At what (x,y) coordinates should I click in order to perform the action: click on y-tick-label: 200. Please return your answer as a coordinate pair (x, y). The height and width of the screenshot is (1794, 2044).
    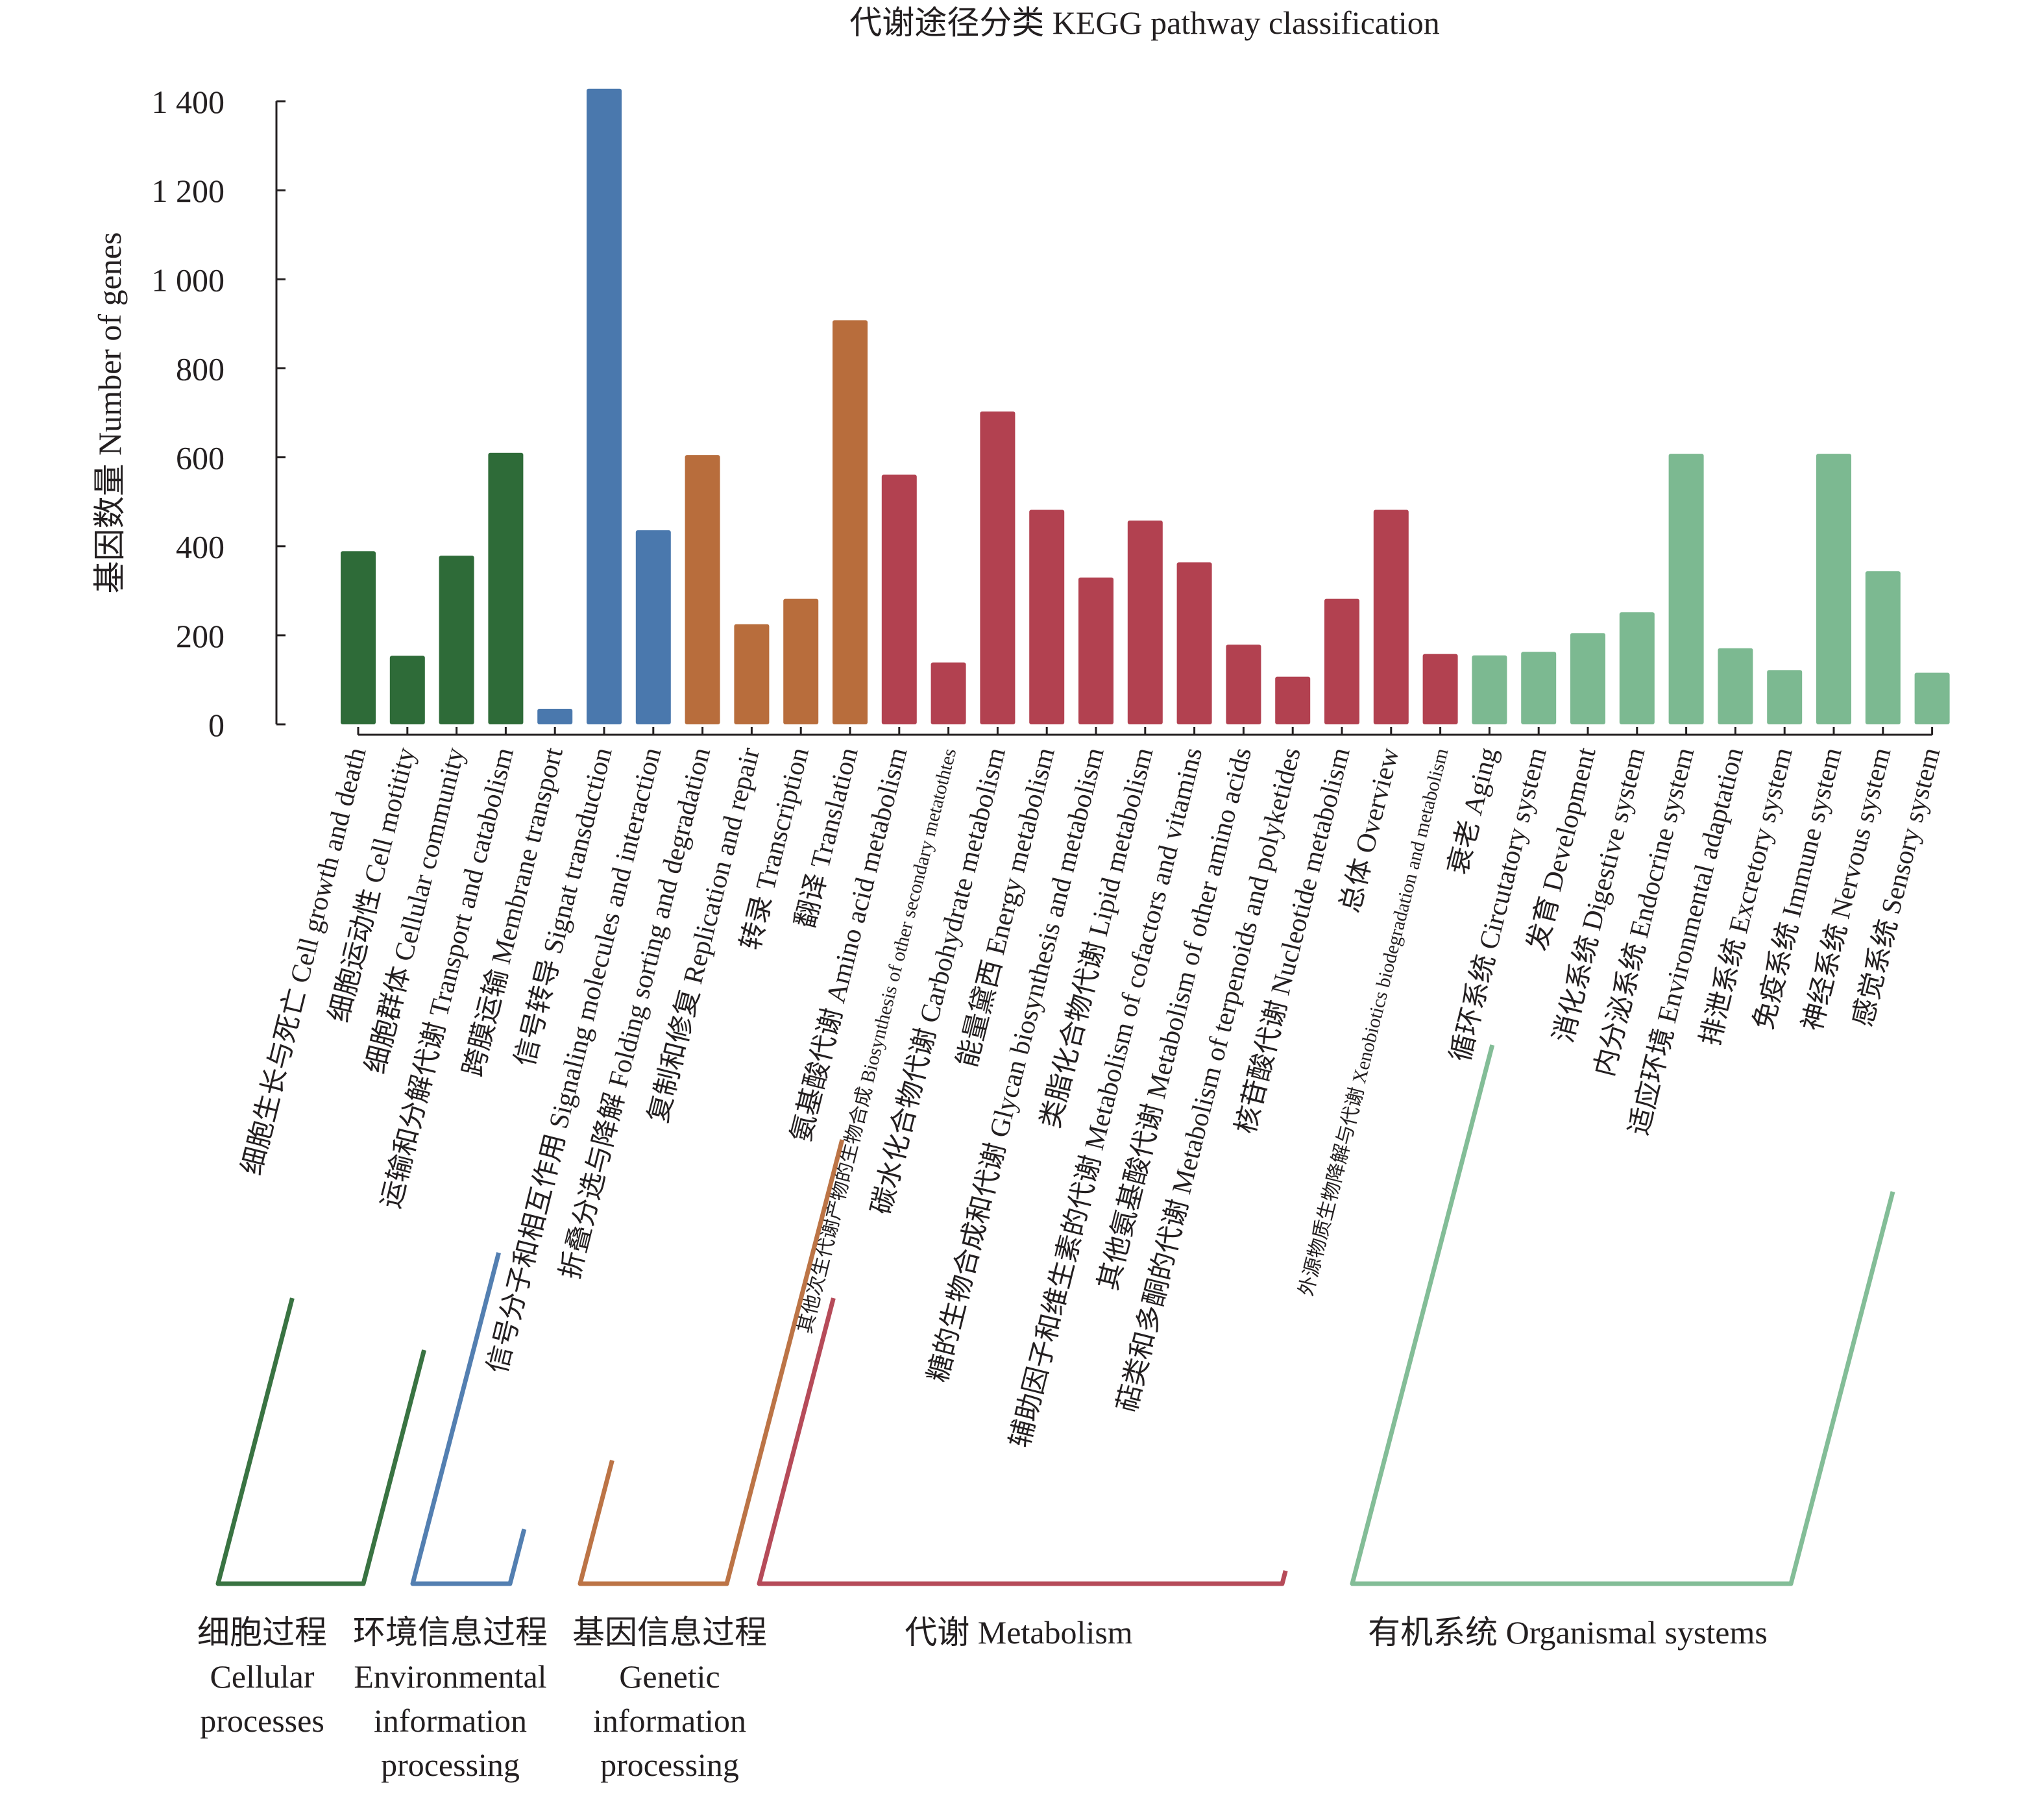
    Looking at the image, I should click on (200, 636).